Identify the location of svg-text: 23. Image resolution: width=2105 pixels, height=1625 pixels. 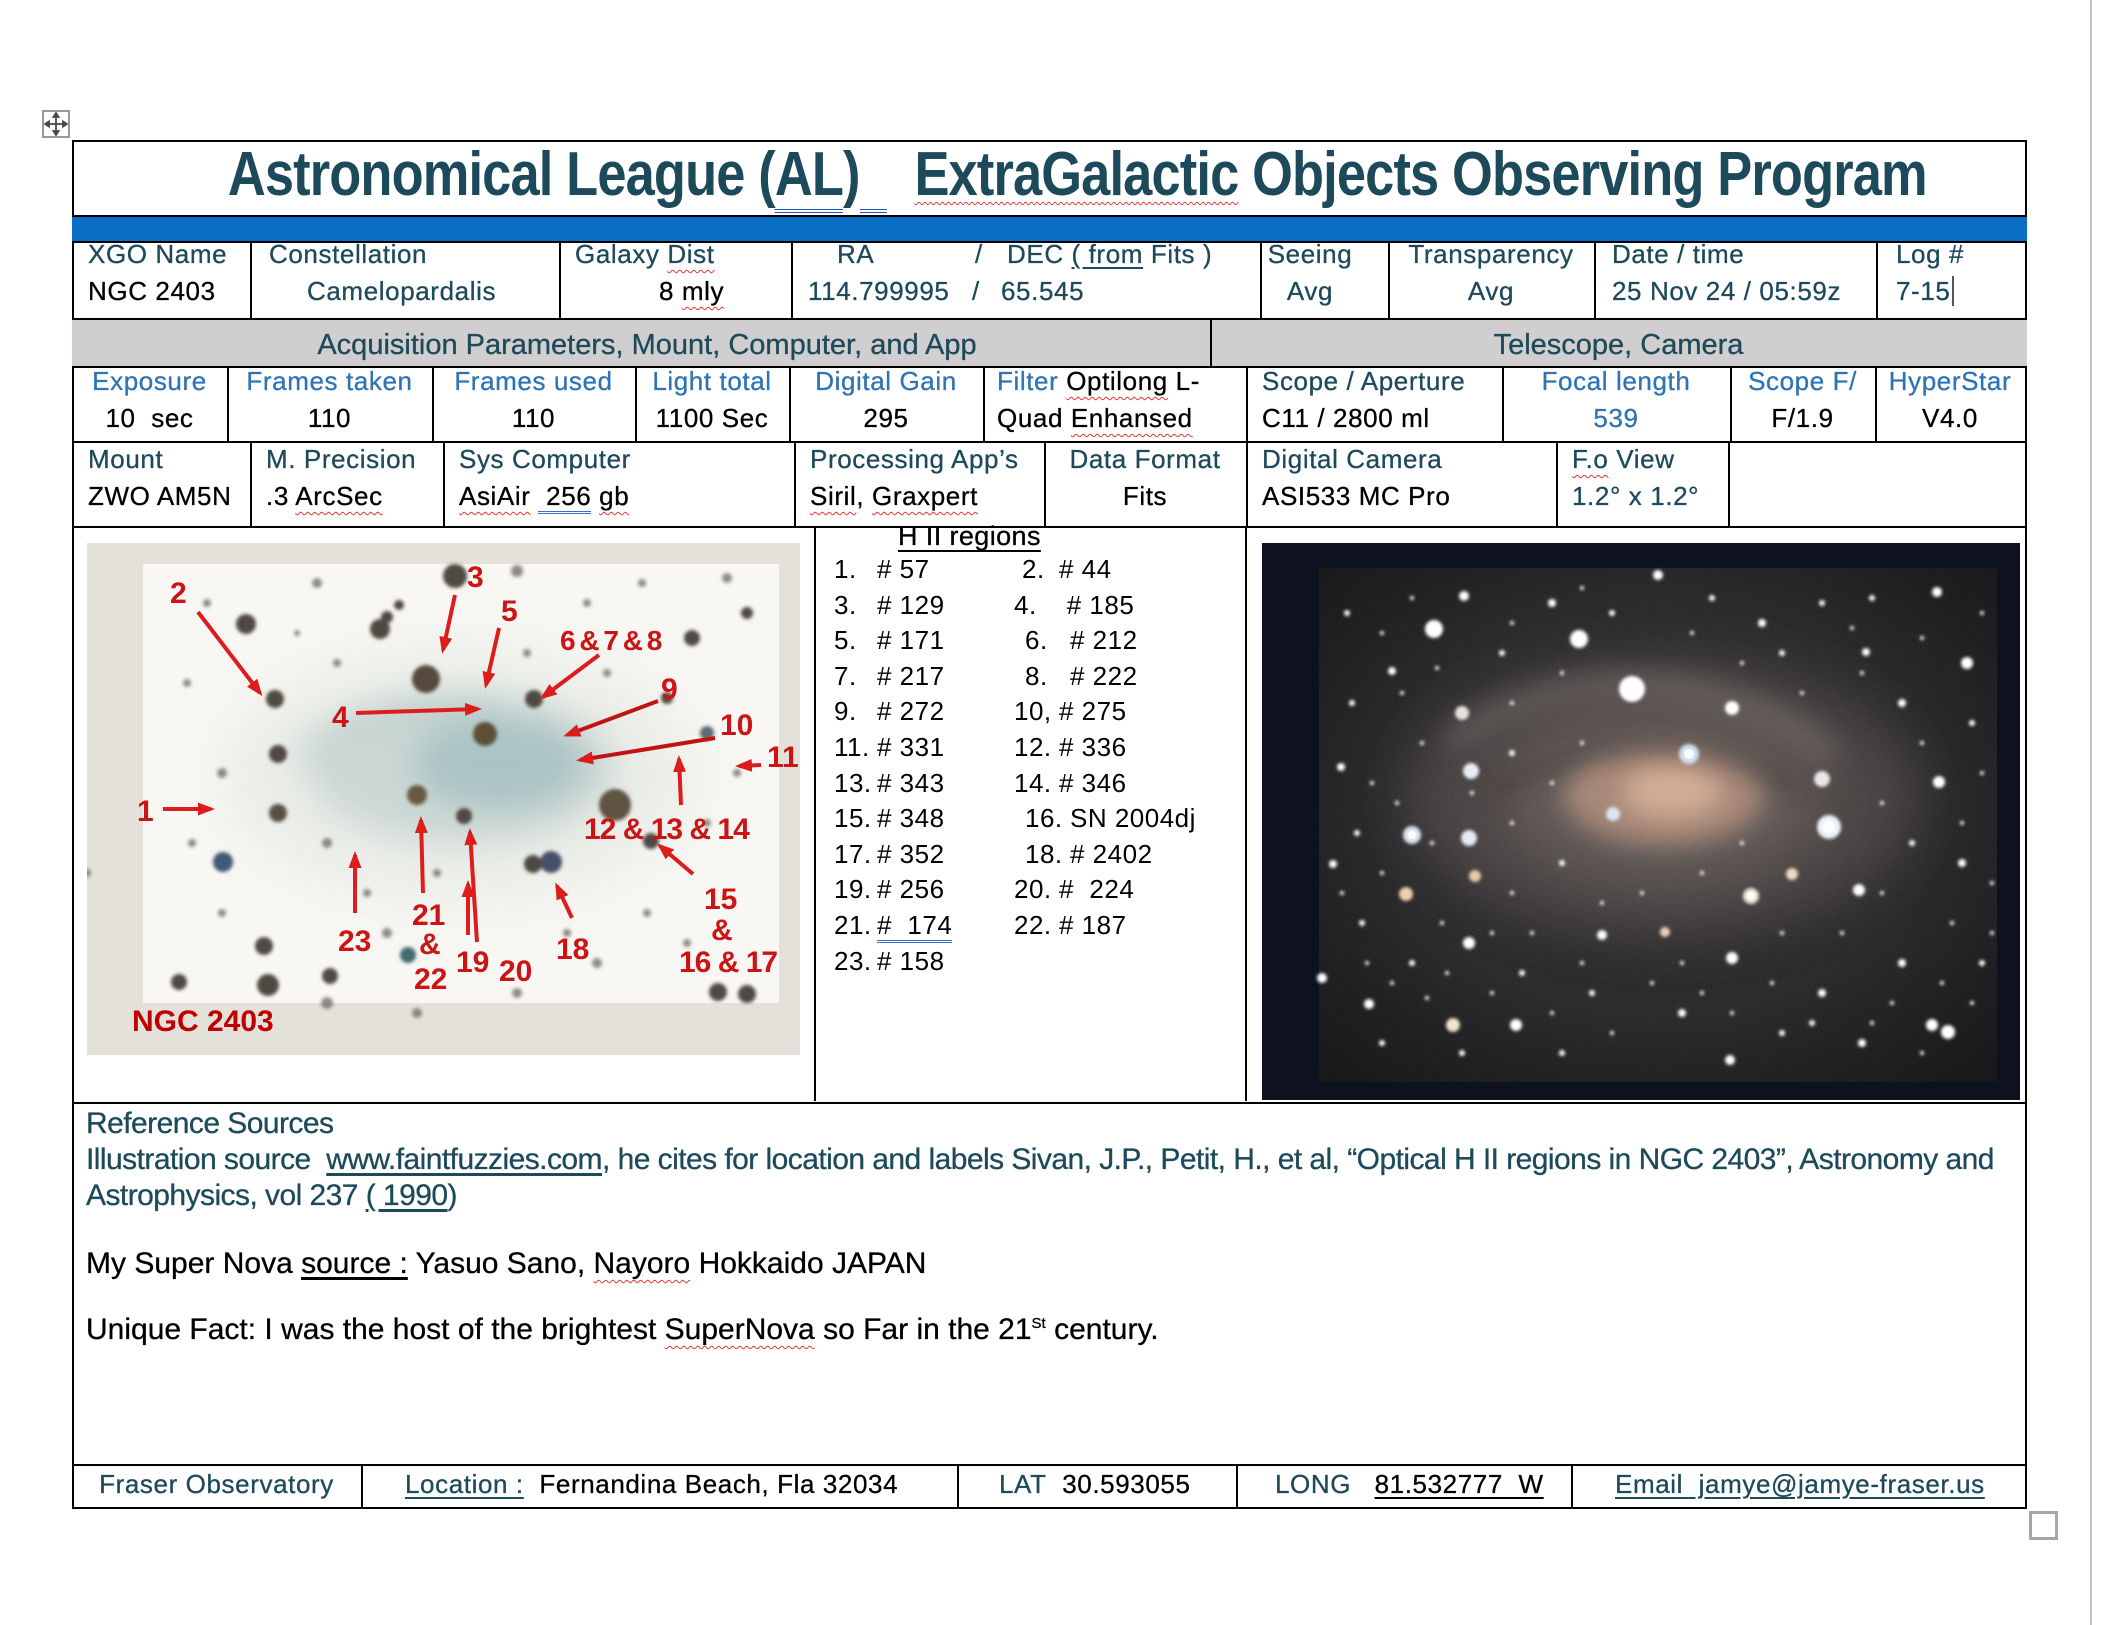
(354, 941).